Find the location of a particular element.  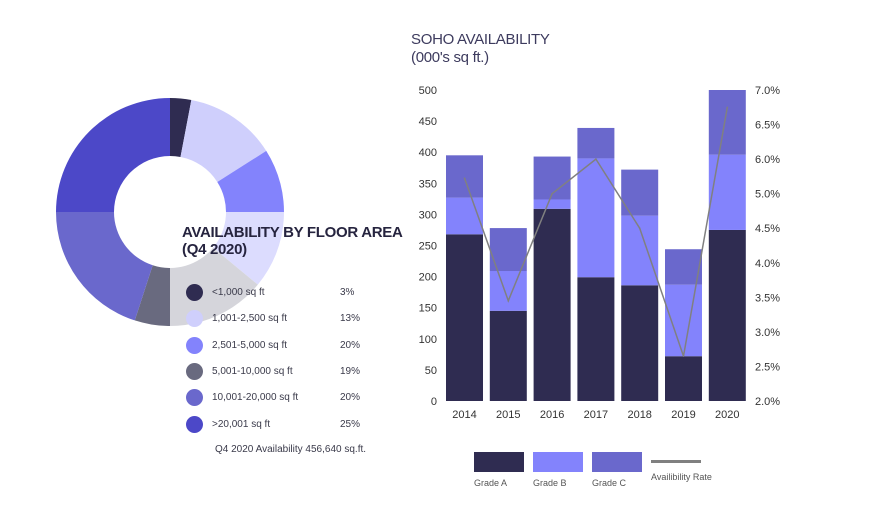

legend-label: Grade A is located at coordinates (491, 483).